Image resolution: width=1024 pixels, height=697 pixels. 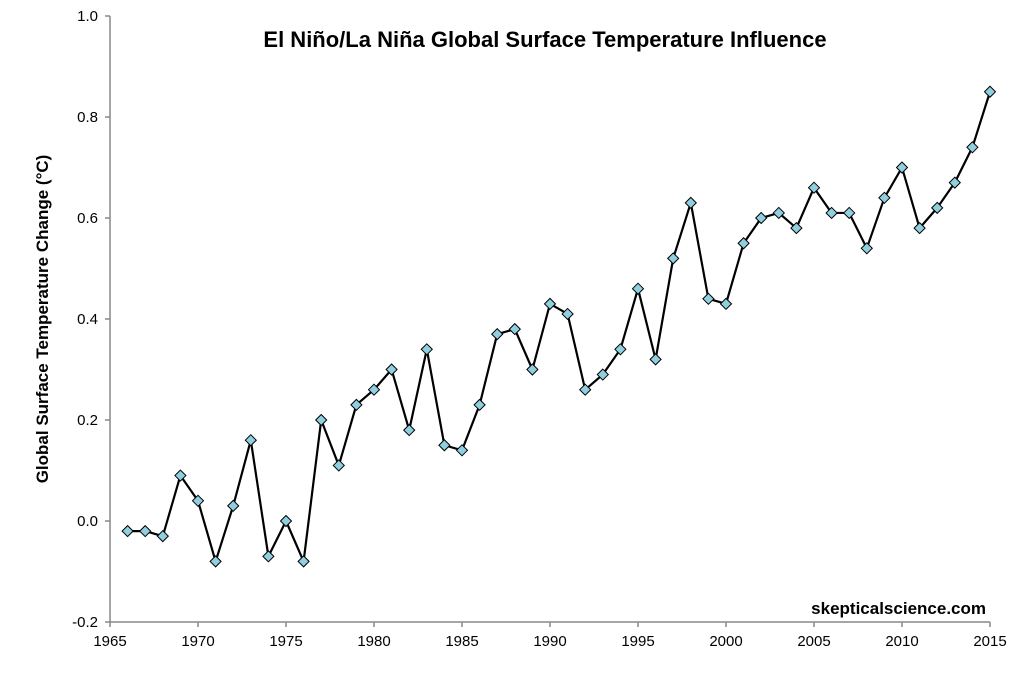 I want to click on x-tick-label: 1985, so click(x=461, y=641).